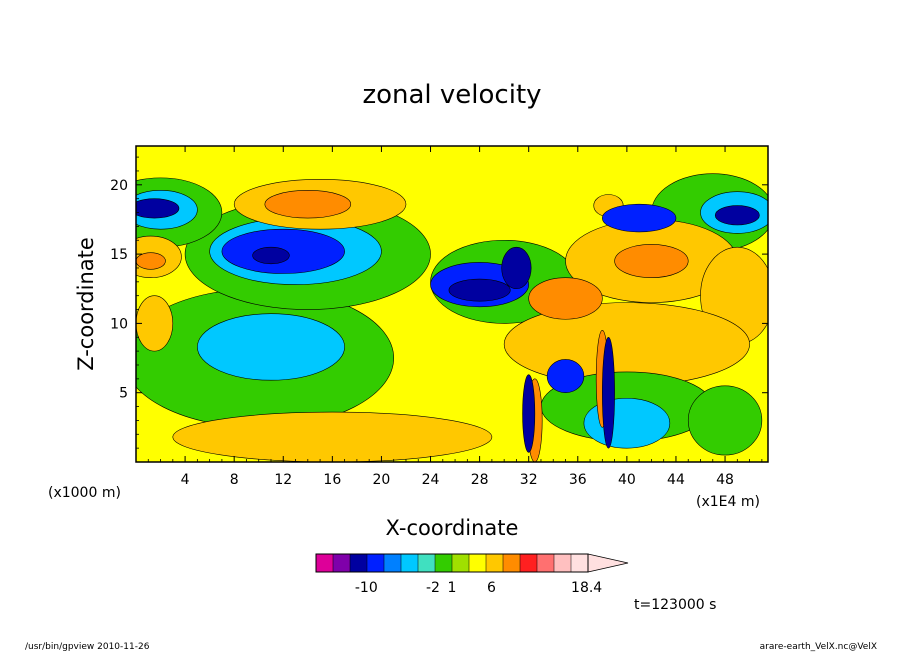 This screenshot has height=654, width=904. I want to click on x-tick-label: 24, so click(431, 480).